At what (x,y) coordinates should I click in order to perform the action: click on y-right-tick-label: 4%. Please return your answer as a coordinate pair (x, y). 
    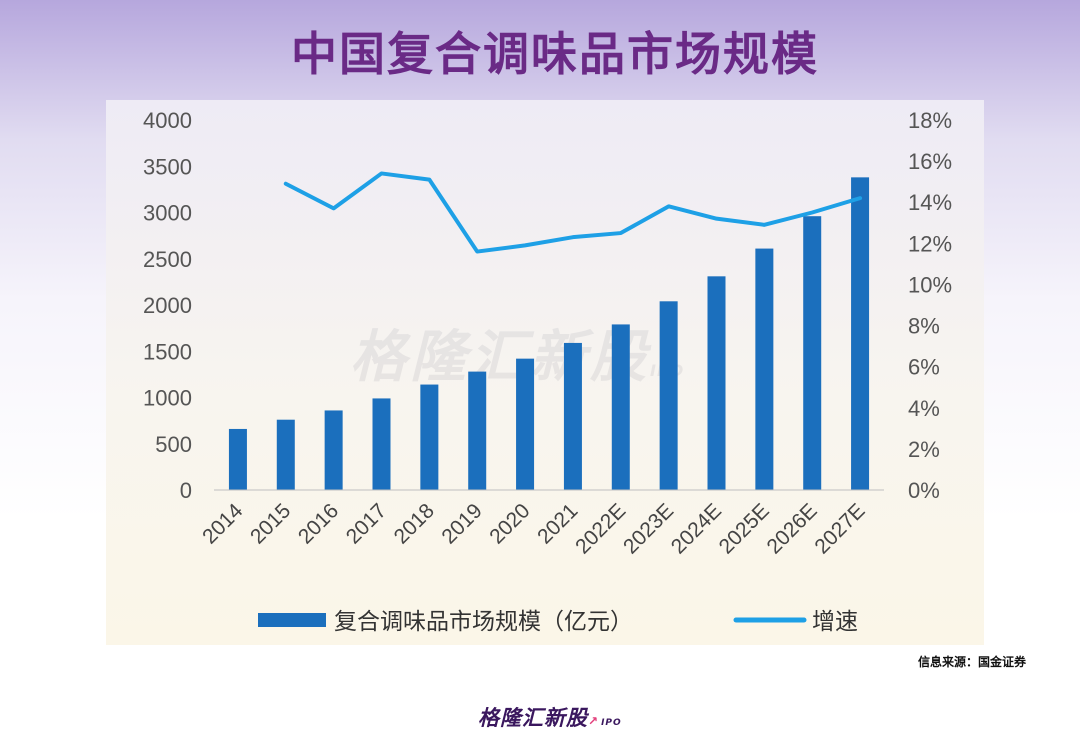
    Looking at the image, I should click on (924, 408).